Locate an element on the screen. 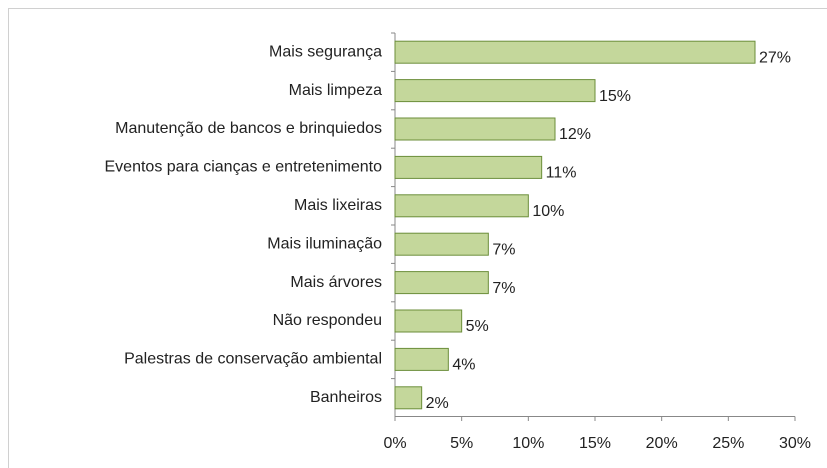  y-tick-label: Palestras de conservação ambiental is located at coordinates (253, 359).